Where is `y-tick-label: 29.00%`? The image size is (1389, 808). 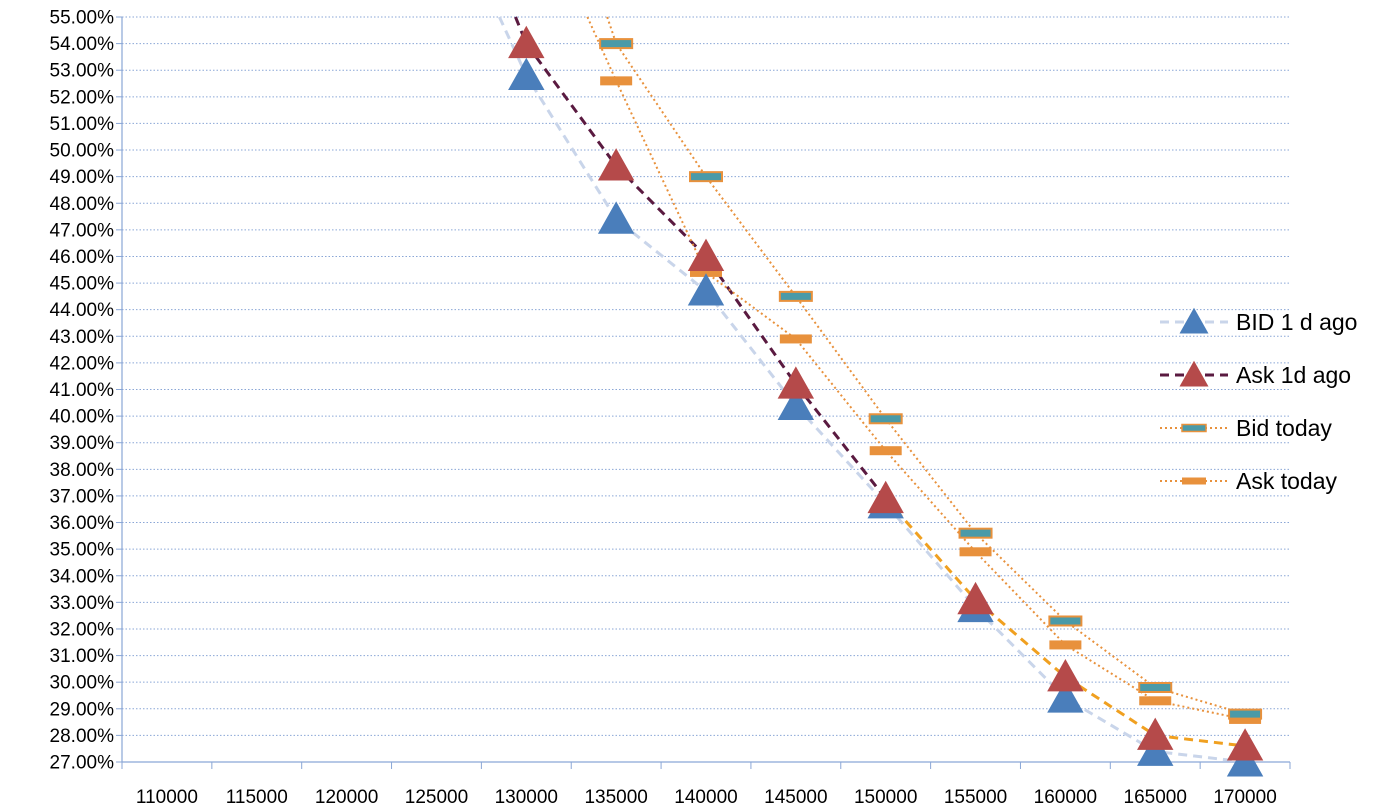
y-tick-label: 29.00% is located at coordinates (82, 709).